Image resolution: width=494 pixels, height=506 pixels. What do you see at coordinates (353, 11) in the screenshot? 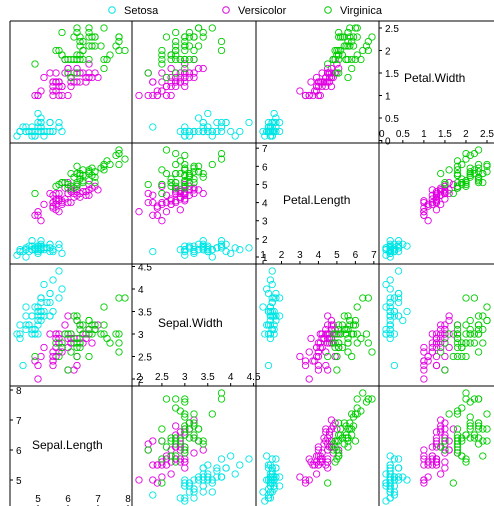
I see `legend-item-virginica: Virginica` at bounding box center [353, 11].